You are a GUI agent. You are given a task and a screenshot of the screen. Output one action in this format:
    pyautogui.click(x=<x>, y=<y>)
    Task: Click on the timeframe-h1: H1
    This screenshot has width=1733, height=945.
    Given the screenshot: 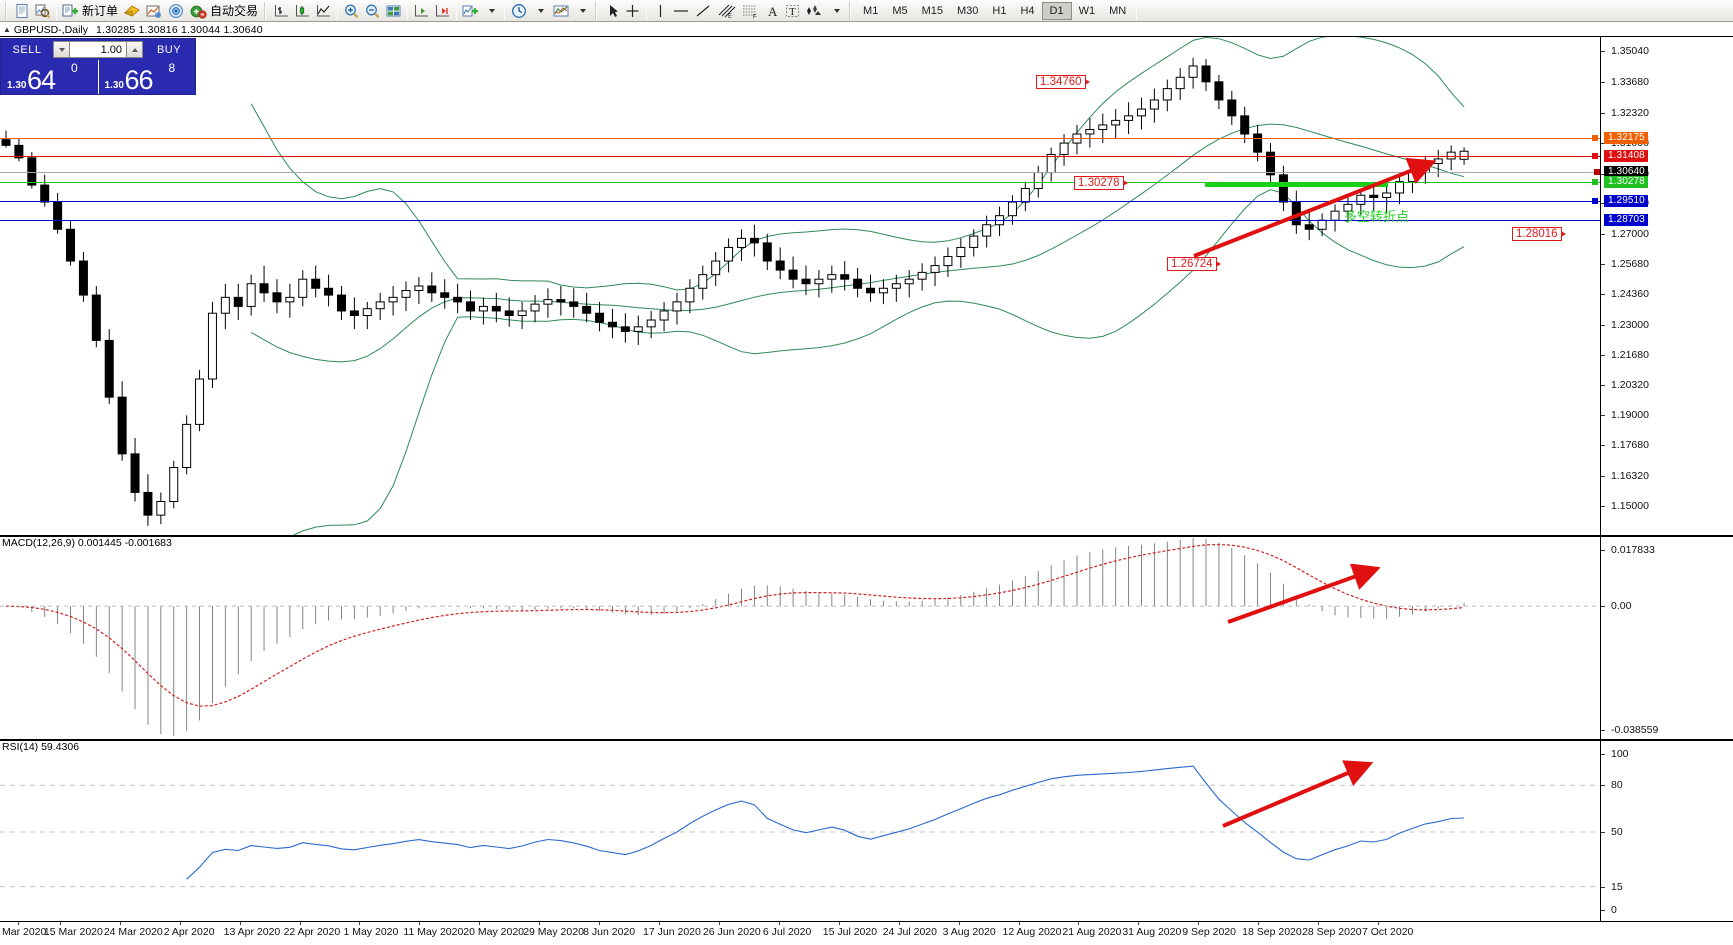 What is the action you would take?
    pyautogui.click(x=999, y=10)
    